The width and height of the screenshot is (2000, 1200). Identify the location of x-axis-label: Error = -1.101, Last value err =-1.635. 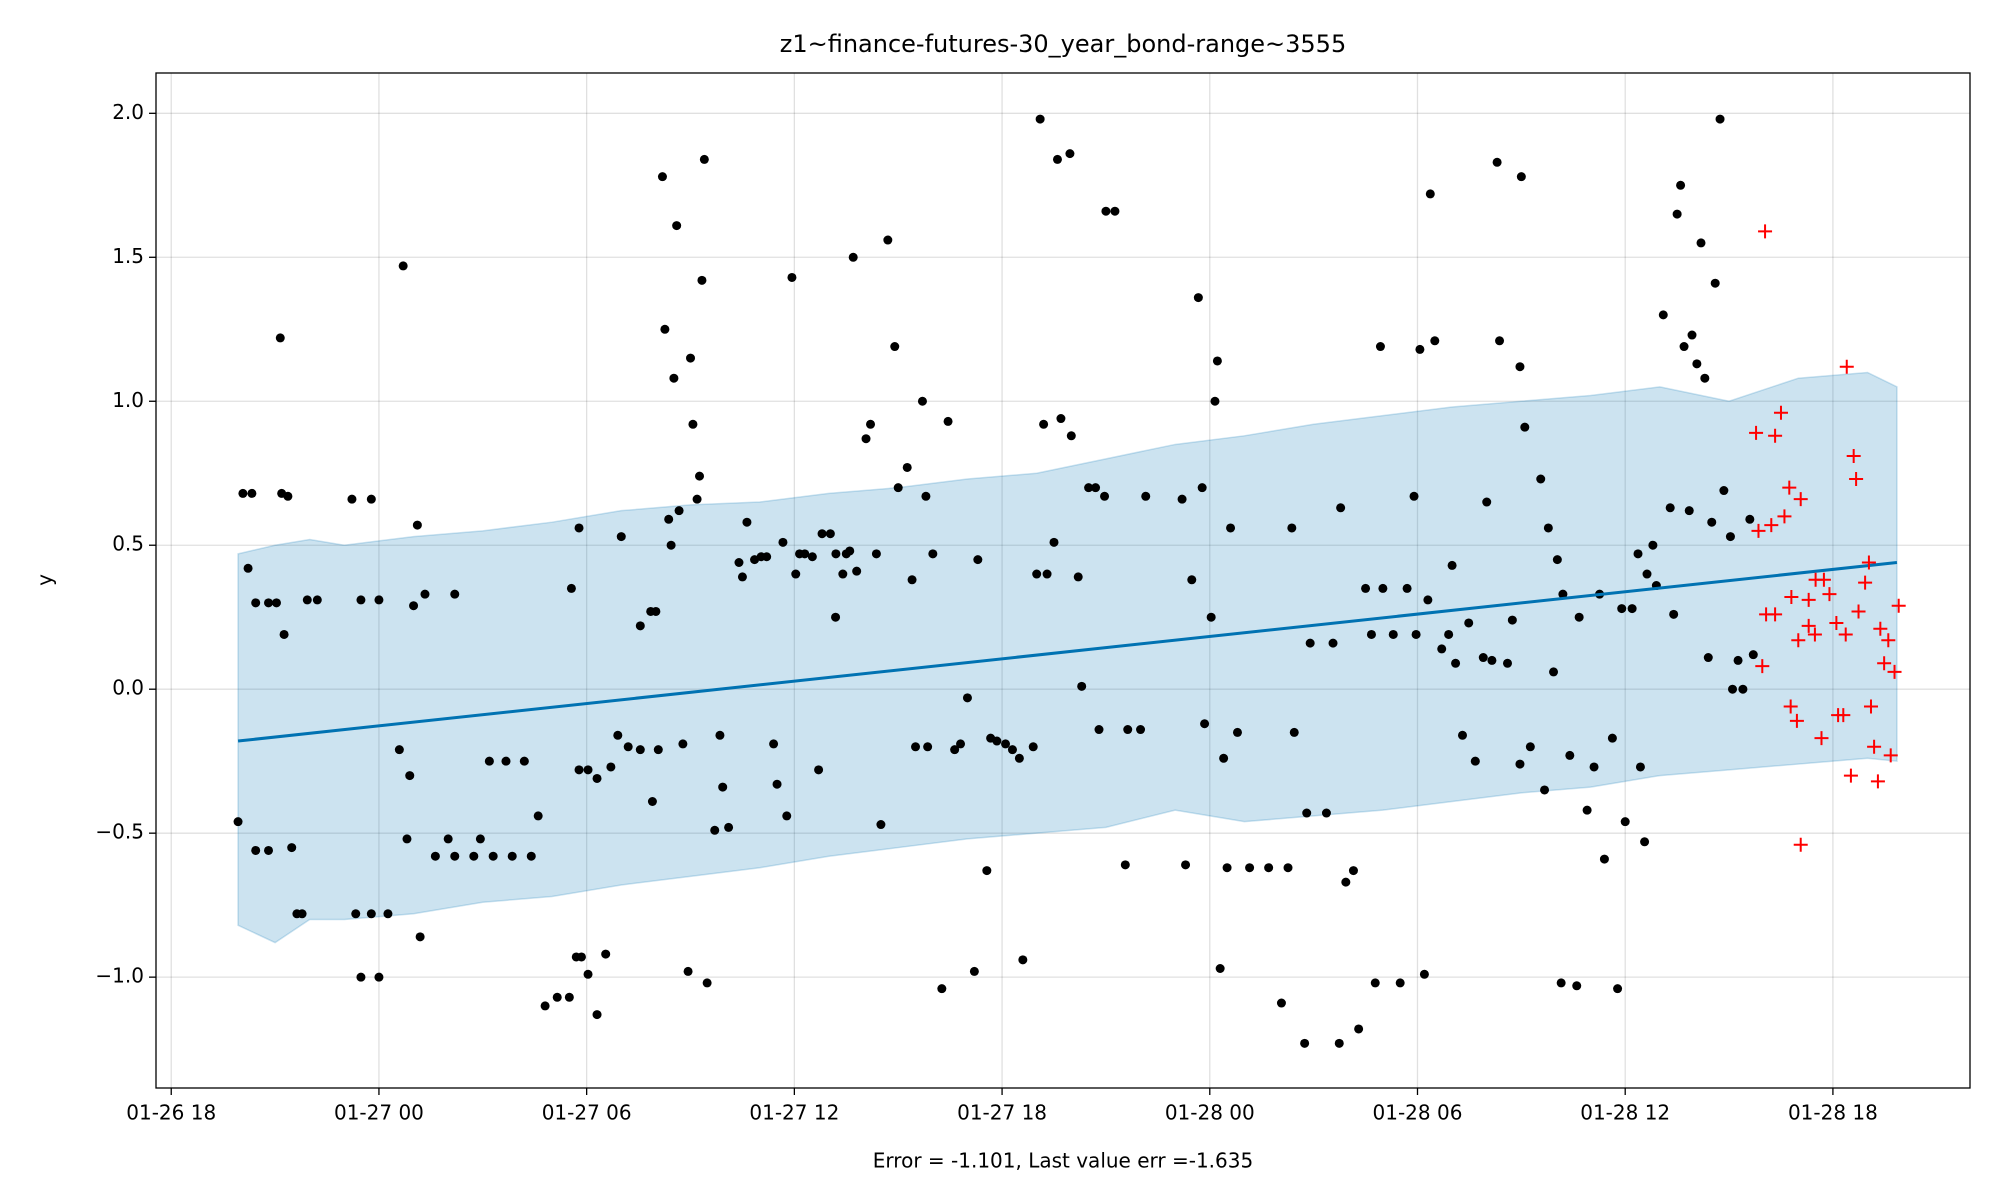
(1063, 1161).